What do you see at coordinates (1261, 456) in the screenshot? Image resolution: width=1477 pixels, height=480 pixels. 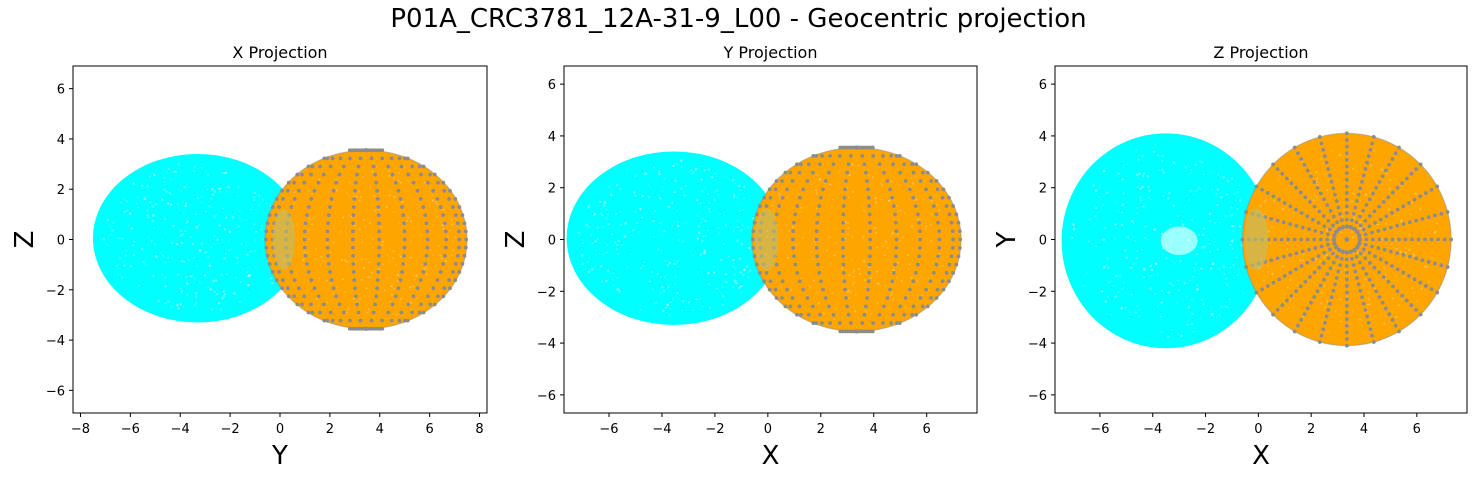 I see `x-axis-label: X` at bounding box center [1261, 456].